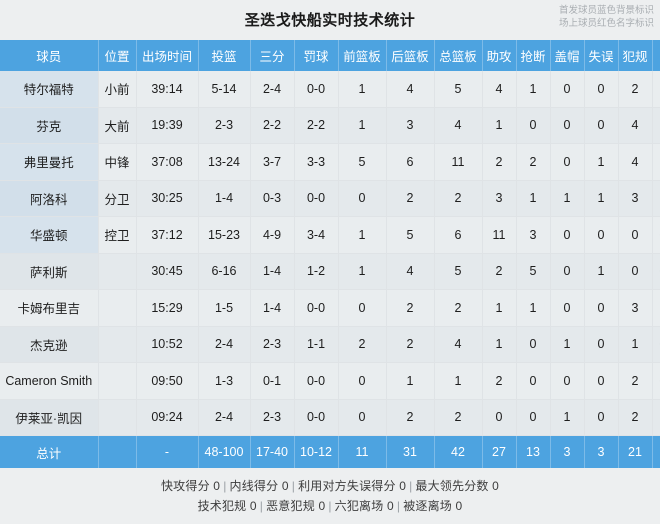 This screenshot has height=524, width=660. Describe the element at coordinates (362, 125) in the screenshot. I see `stat-cell-oreb: 1` at that location.